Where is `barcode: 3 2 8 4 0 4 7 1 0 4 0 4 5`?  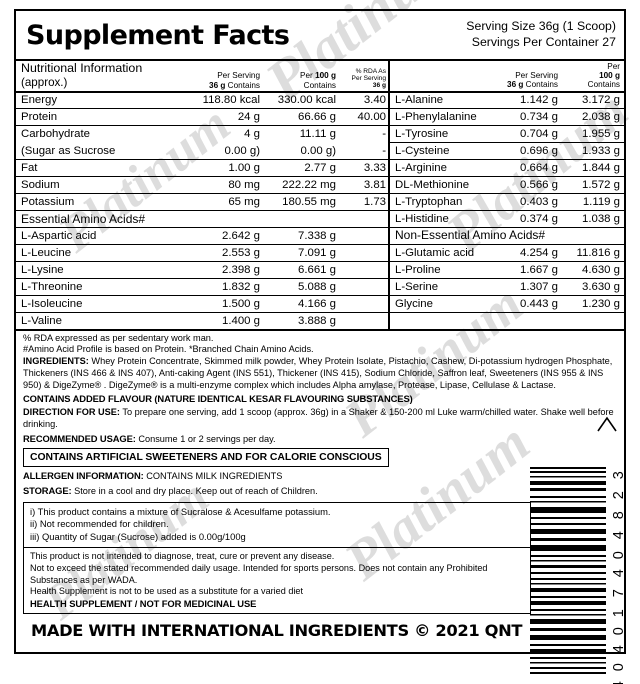
barcode: 3 2 8 4 0 4 7 1 0 4 0 4 5 is located at coordinates (580, 573).